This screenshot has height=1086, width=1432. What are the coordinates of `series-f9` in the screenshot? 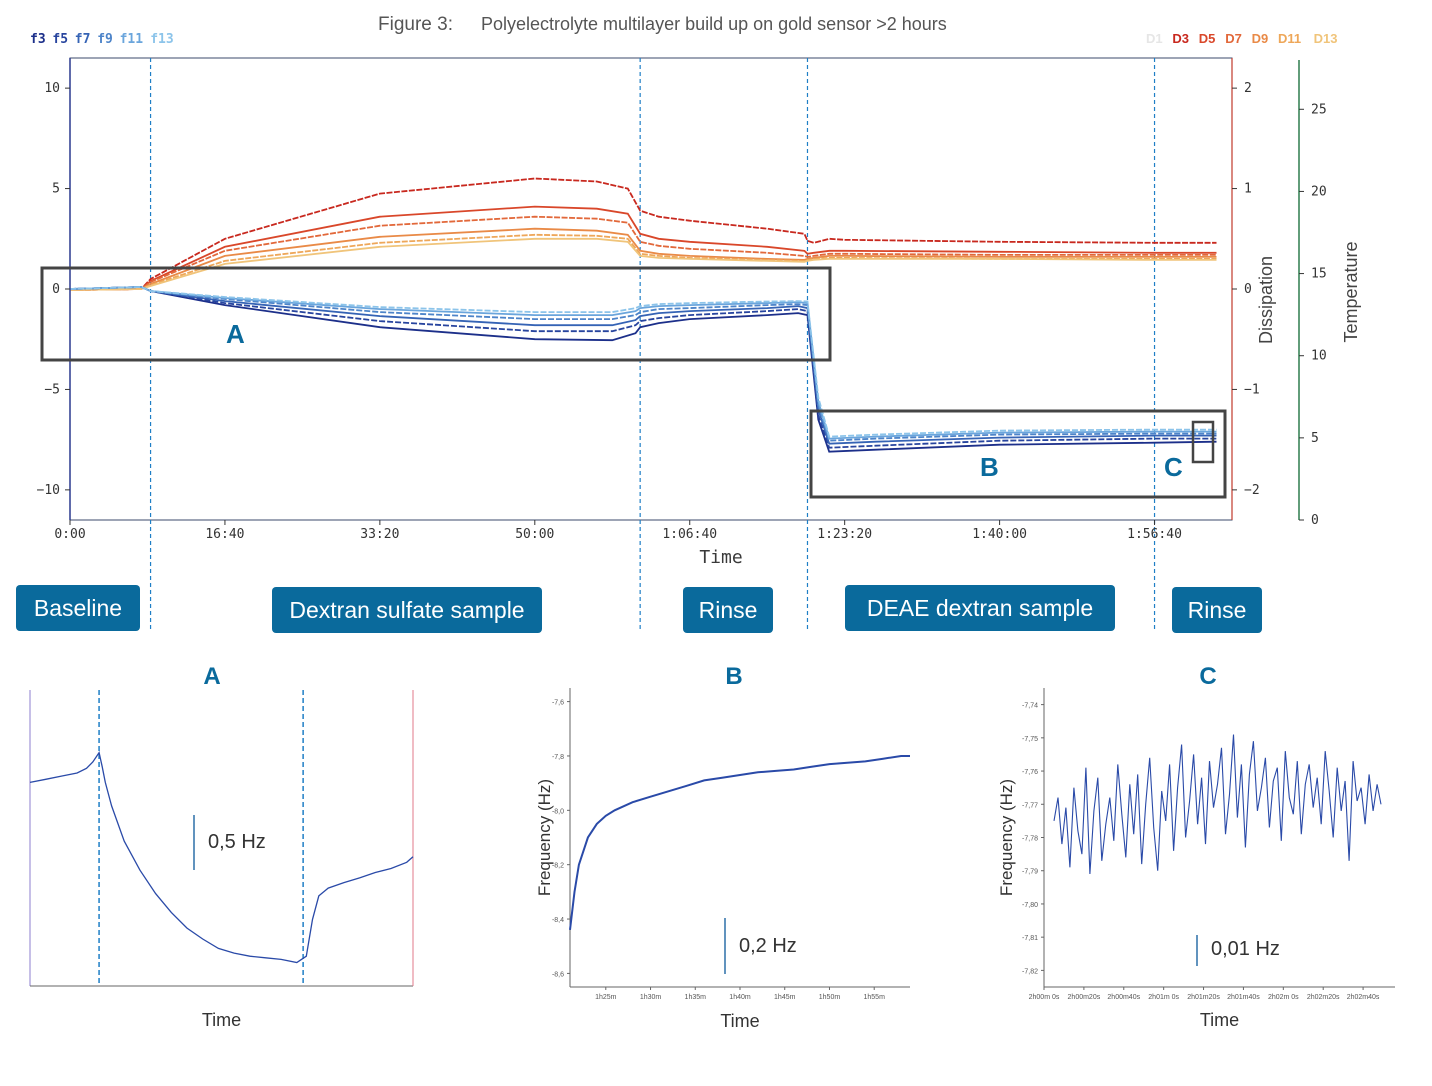 It's located at (643, 364).